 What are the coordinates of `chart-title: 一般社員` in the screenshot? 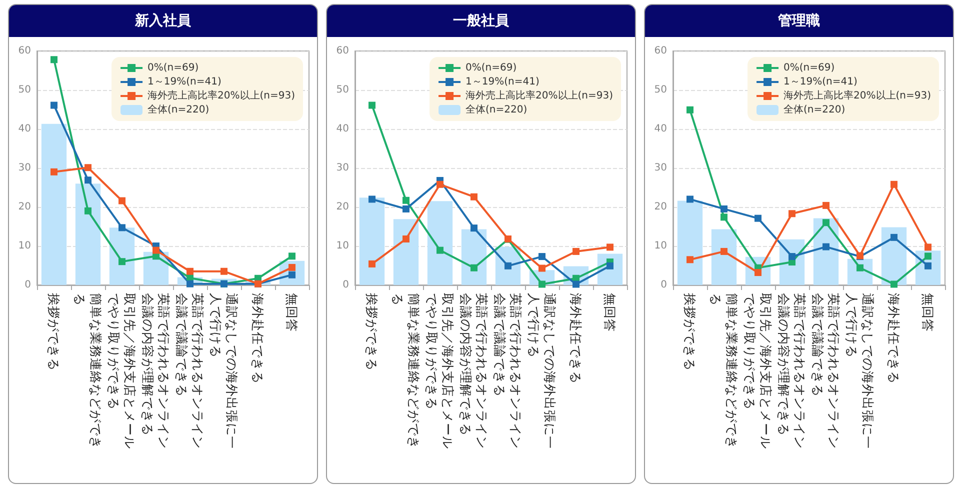 It's located at (481, 21).